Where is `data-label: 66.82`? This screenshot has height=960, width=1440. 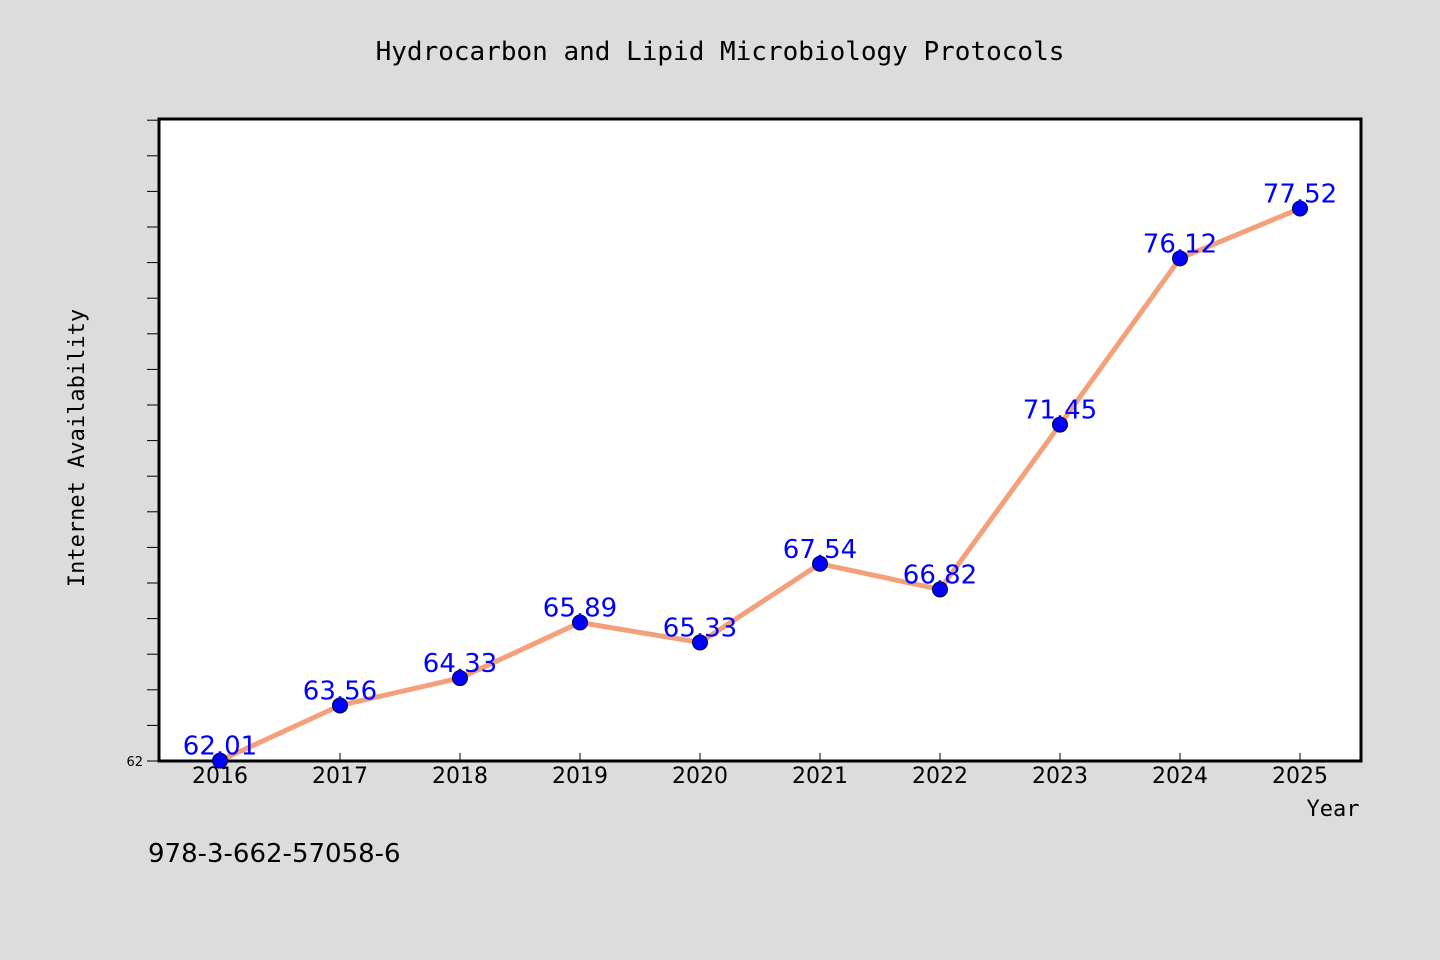
data-label: 66.82 is located at coordinates (940, 575).